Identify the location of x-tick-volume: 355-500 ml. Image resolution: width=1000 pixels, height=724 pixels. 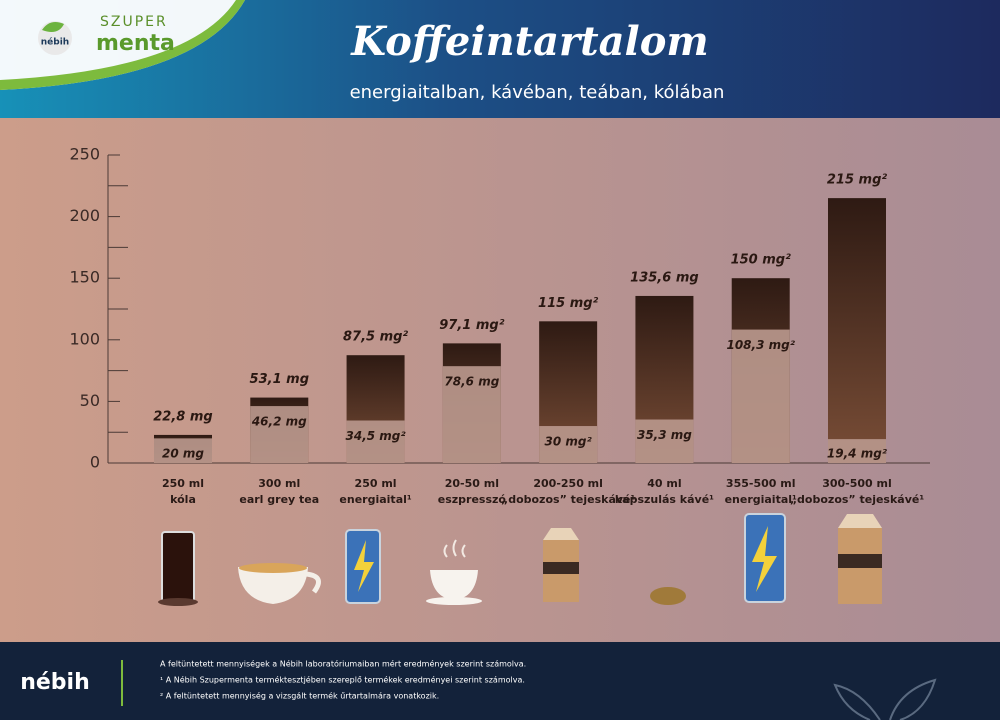
(761, 483).